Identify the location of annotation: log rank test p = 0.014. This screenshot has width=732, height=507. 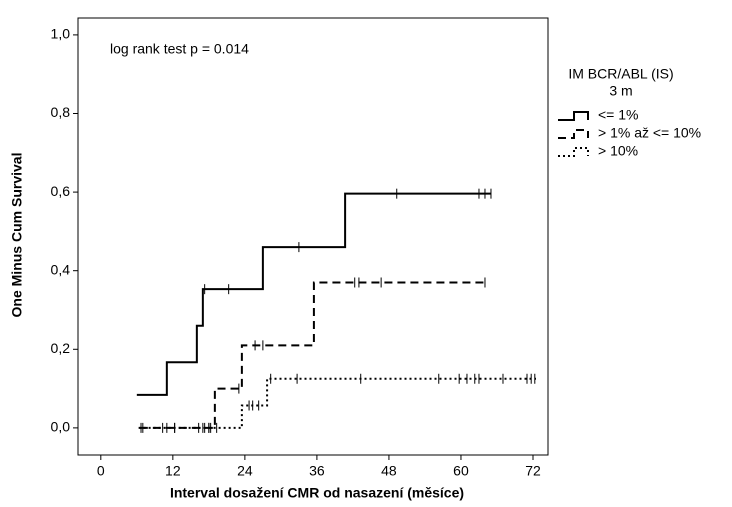
(179, 49).